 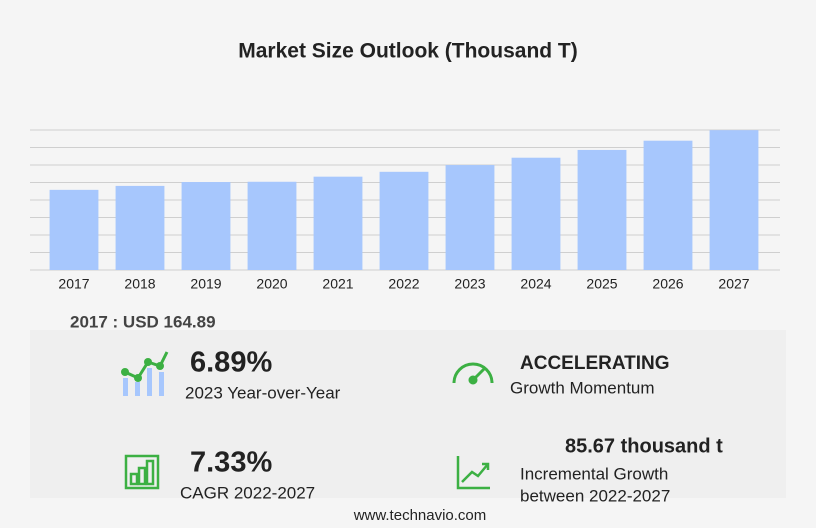 What do you see at coordinates (473, 373) in the screenshot?
I see `icon-gauge` at bounding box center [473, 373].